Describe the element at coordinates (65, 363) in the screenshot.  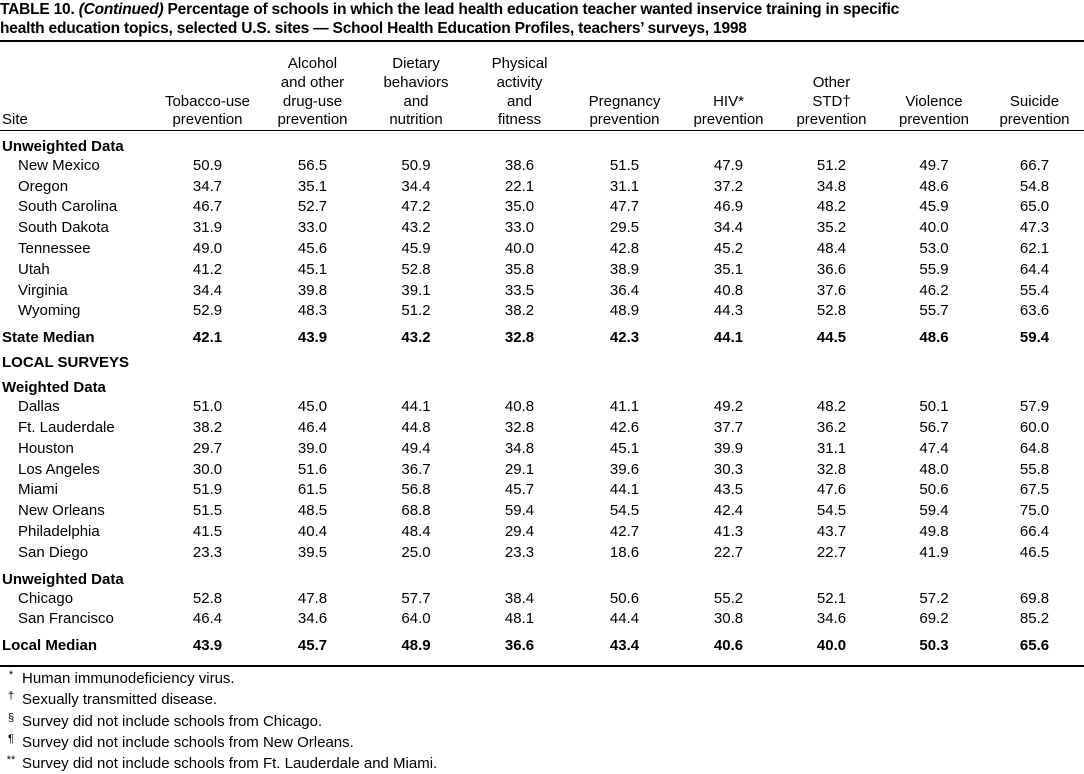
I see `section-heading: LOCAL SURVEYS` at that location.